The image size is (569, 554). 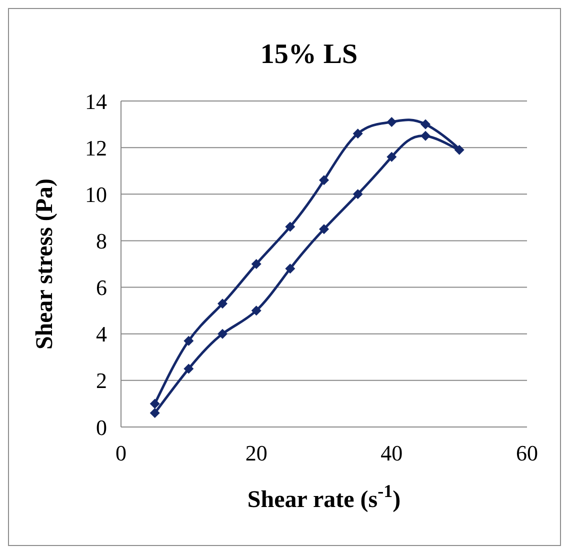 What do you see at coordinates (96, 147) in the screenshot?
I see `y-tick-label: 12` at bounding box center [96, 147].